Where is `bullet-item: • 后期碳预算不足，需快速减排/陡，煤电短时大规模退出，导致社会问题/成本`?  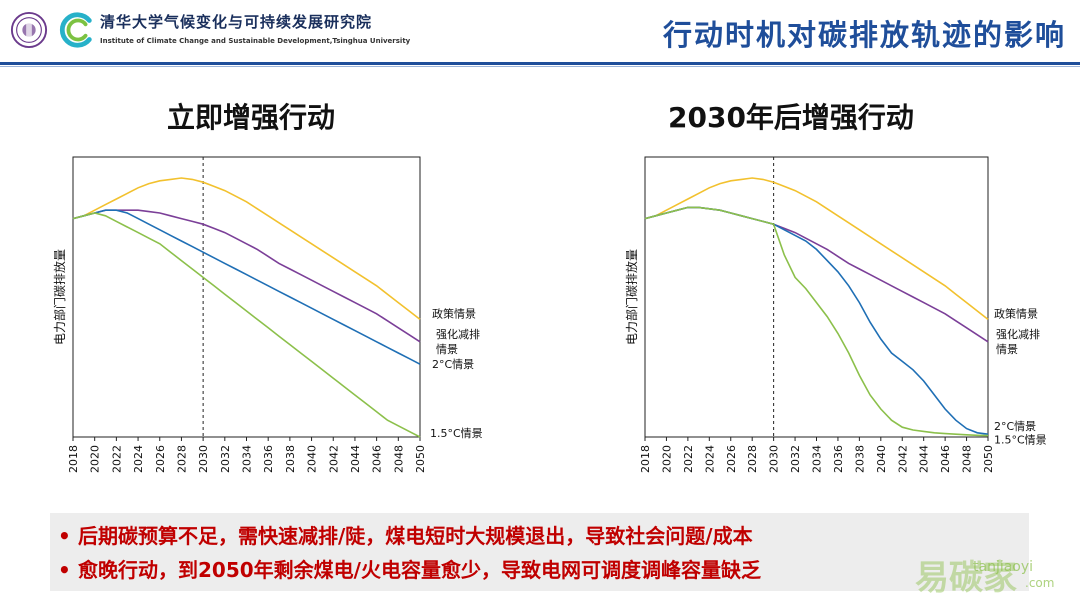
bullet-item: • 后期碳预算不足，需快速减排/陡，煤电短时大规模退出，导致社会问题/成本 is located at coordinates (405, 534).